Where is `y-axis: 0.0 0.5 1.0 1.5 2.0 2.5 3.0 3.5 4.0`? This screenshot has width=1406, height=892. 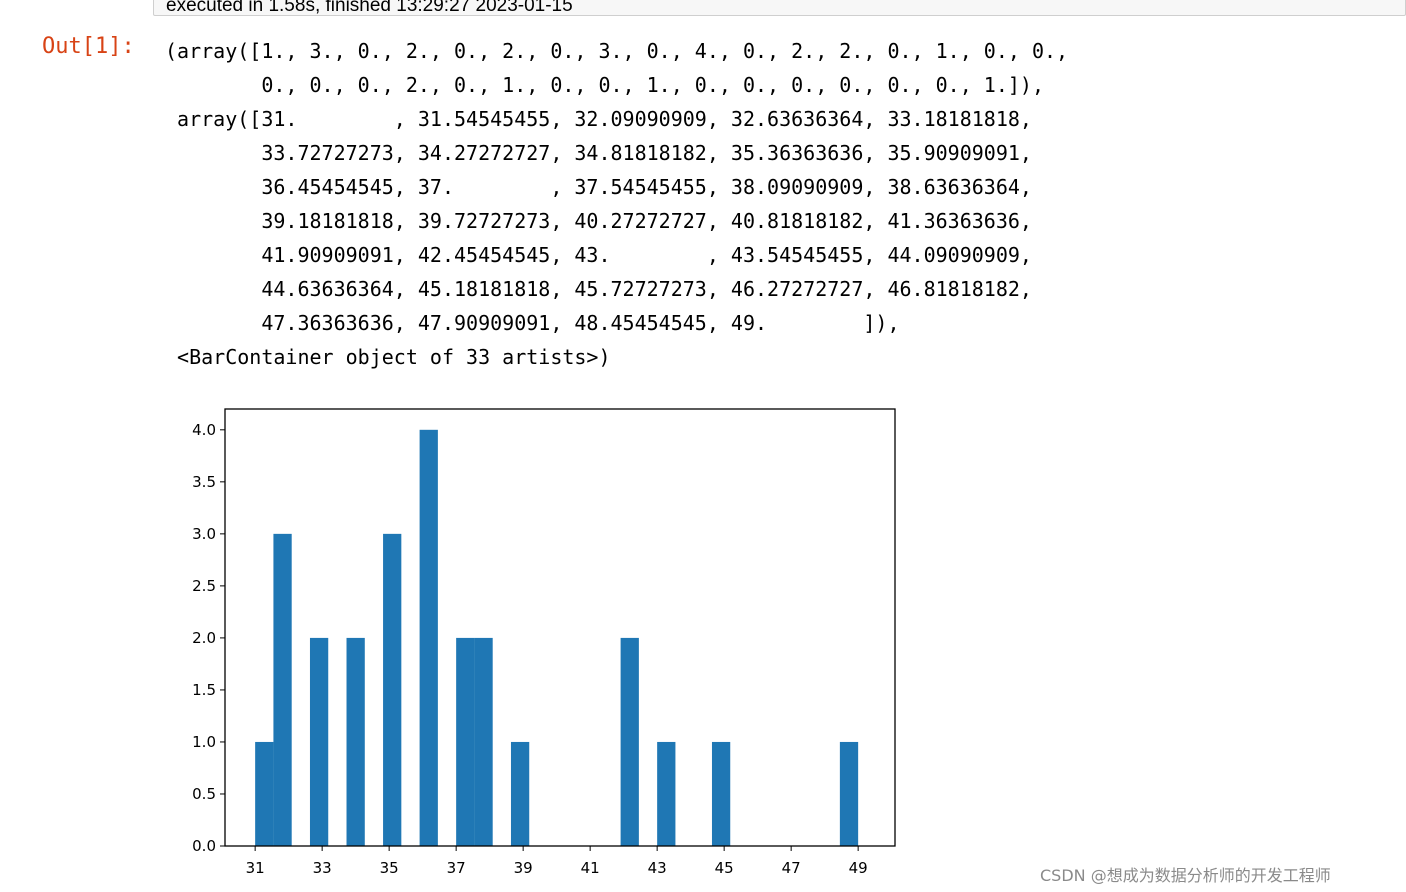
y-axis: 0.0 0.5 1.0 1.5 2.0 2.5 3.0 3.5 4.0 is located at coordinates (208, 638).